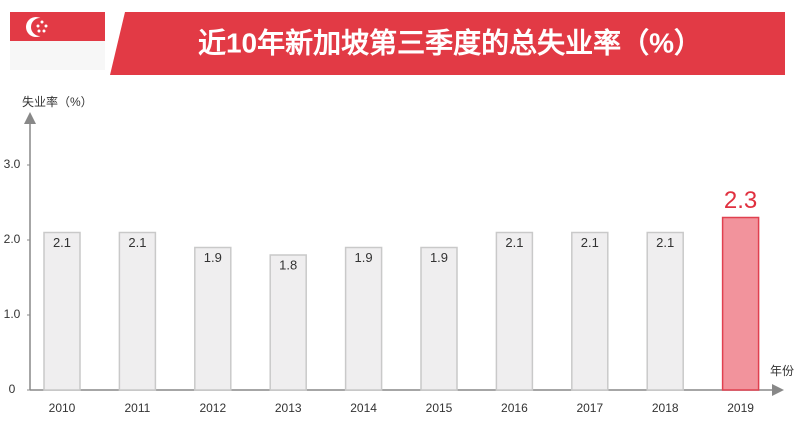 The image size is (800, 439). I want to click on value-label: 1.8, so click(288, 264).